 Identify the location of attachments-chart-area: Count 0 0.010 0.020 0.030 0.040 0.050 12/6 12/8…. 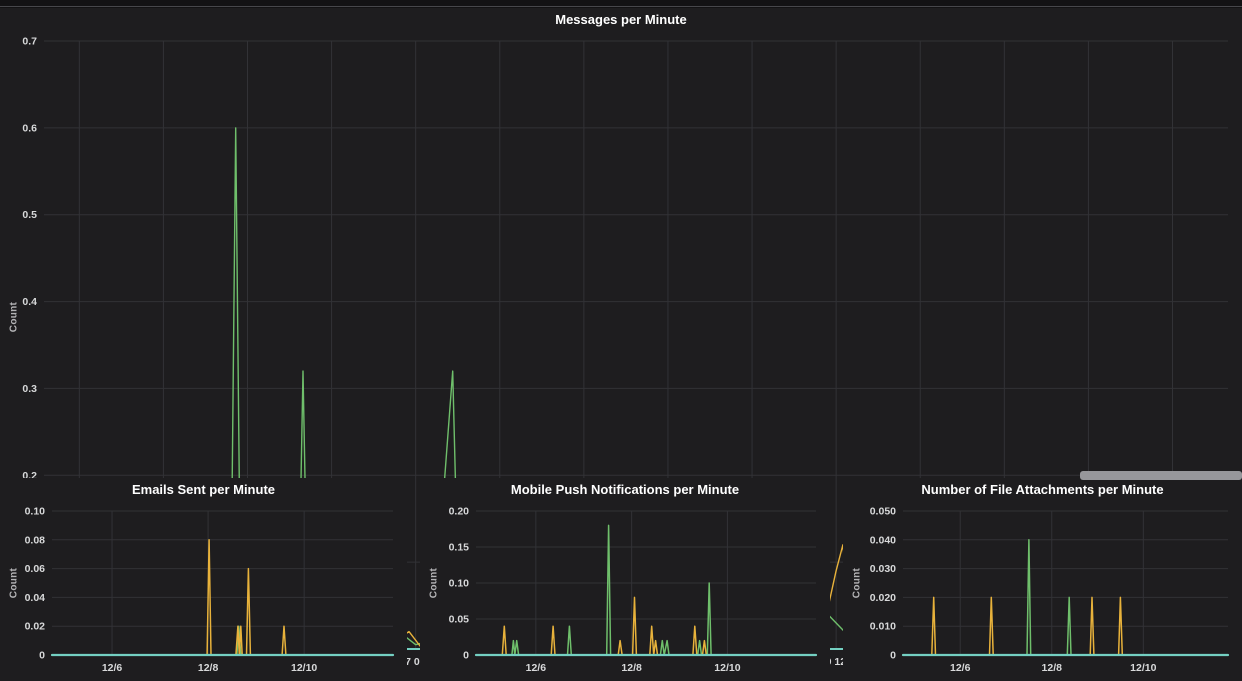
(1042, 591).